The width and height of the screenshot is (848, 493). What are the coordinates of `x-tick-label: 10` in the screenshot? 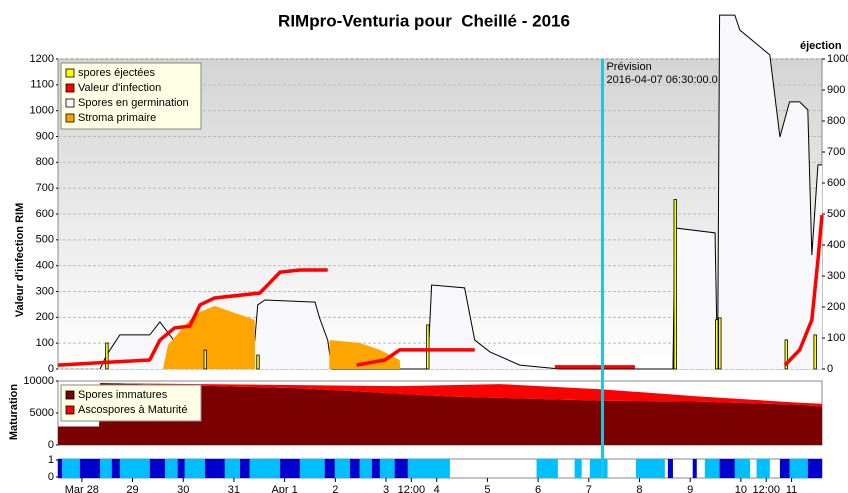 It's located at (741, 488).